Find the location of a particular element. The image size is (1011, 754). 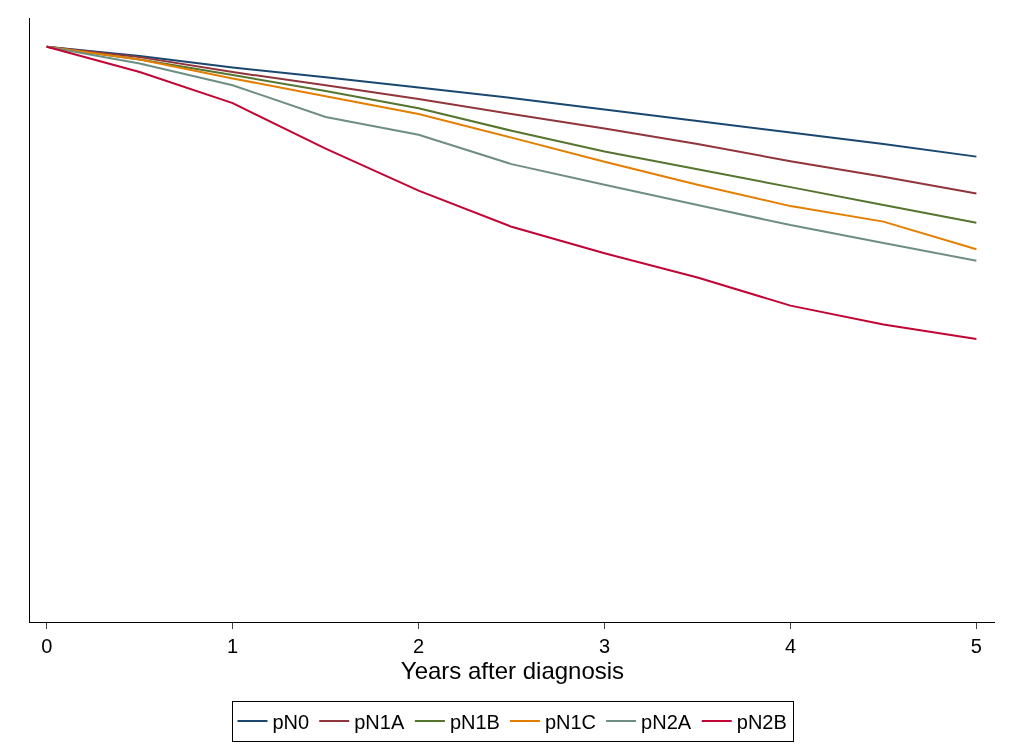

legend-label: pN1C is located at coordinates (570, 721).